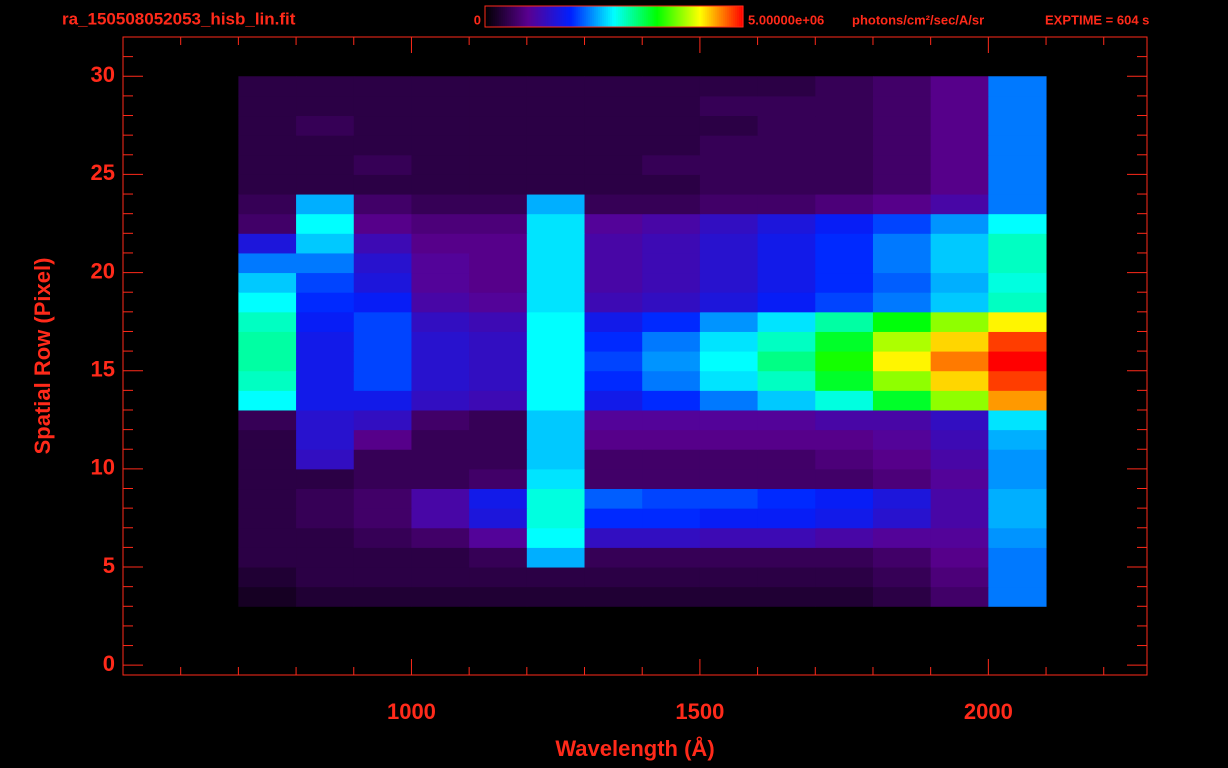 This screenshot has width=1228, height=768. What do you see at coordinates (477, 19) in the screenshot?
I see `colorbar-tick-label: 0` at bounding box center [477, 19].